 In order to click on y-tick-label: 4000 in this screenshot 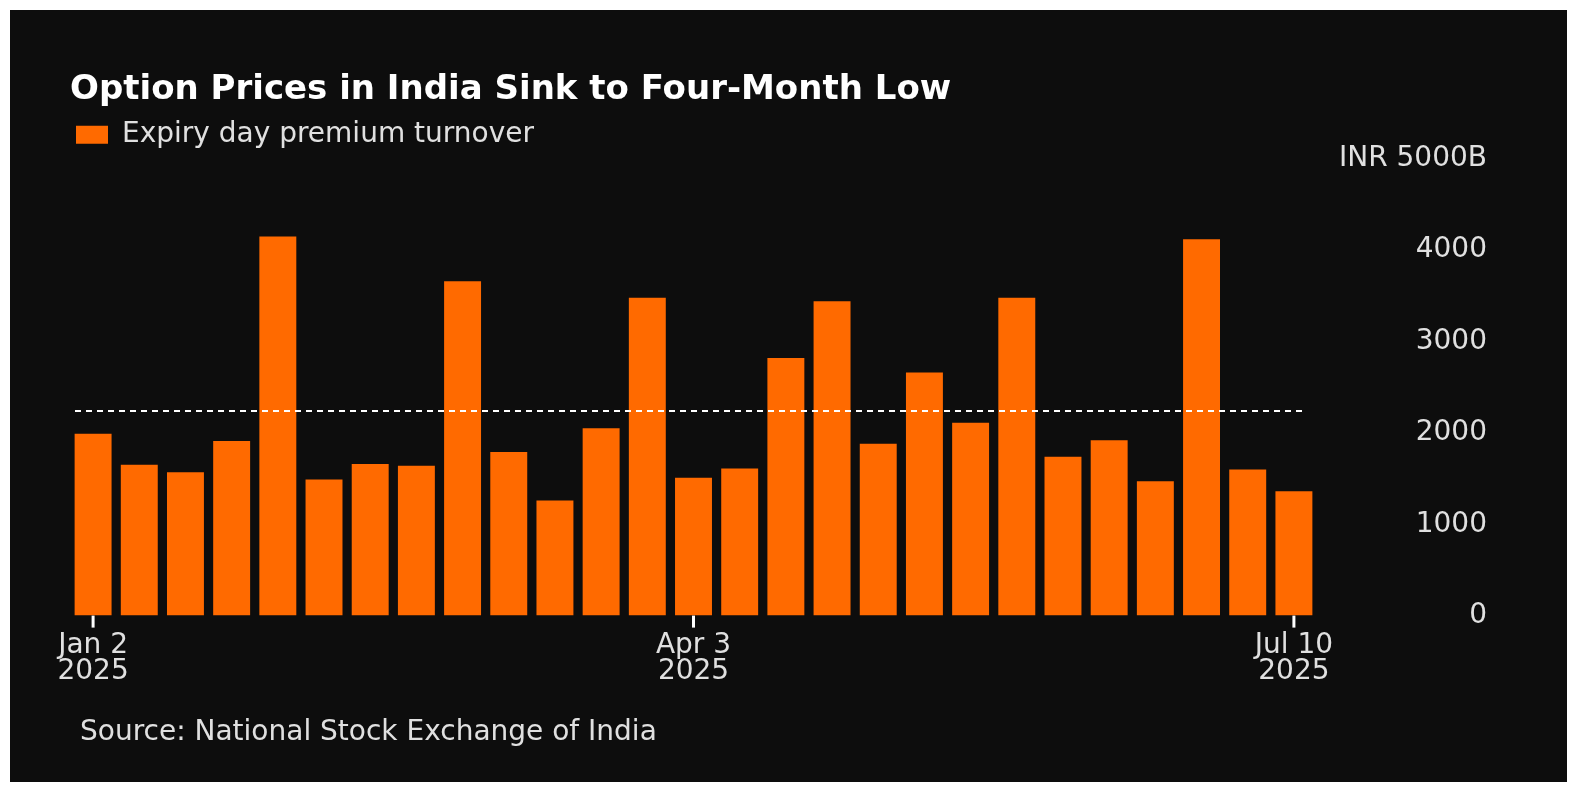, I will do `click(1451, 248)`.